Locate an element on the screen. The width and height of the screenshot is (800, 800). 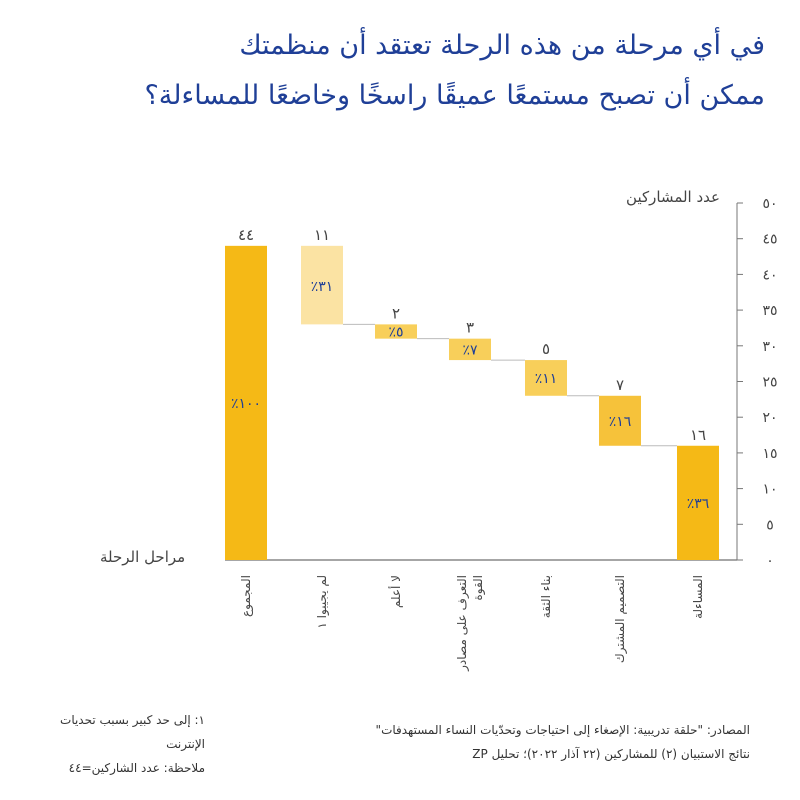
percent-label: ٪١١ is located at coordinates (546, 379).